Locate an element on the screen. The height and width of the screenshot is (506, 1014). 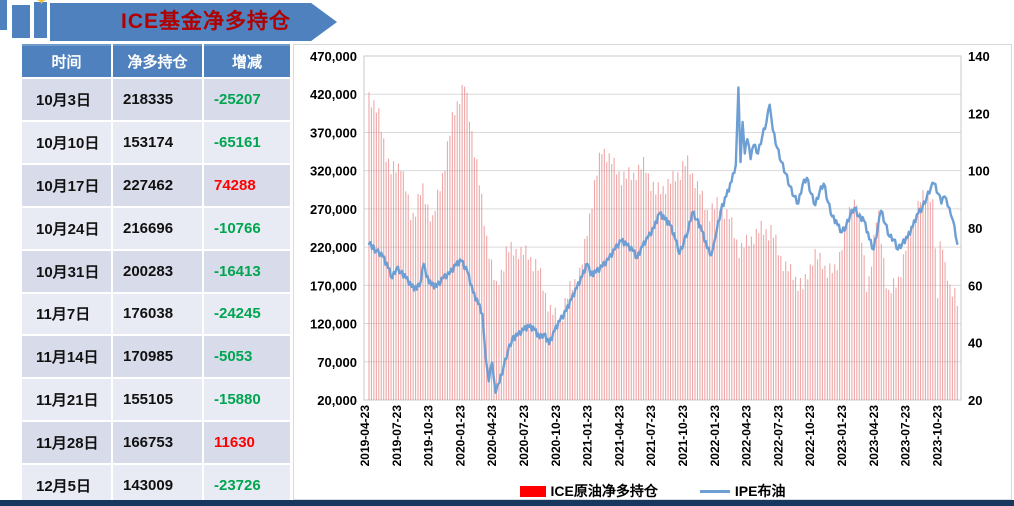
sparkle-icon: ✦ is located at coordinates (41, 4).